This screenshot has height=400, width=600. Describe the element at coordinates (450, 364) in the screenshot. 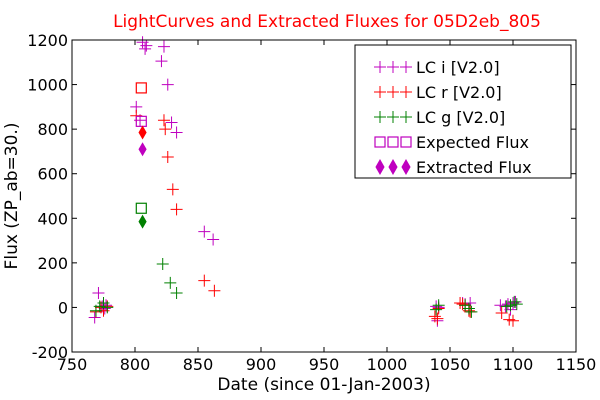

I see `x-tick-label: 1050` at that location.